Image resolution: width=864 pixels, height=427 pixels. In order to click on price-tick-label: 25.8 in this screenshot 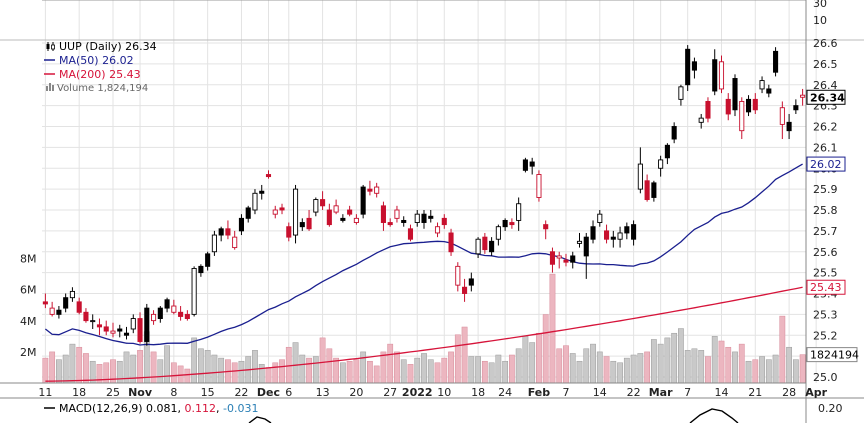, I will do `click(825, 210)`.